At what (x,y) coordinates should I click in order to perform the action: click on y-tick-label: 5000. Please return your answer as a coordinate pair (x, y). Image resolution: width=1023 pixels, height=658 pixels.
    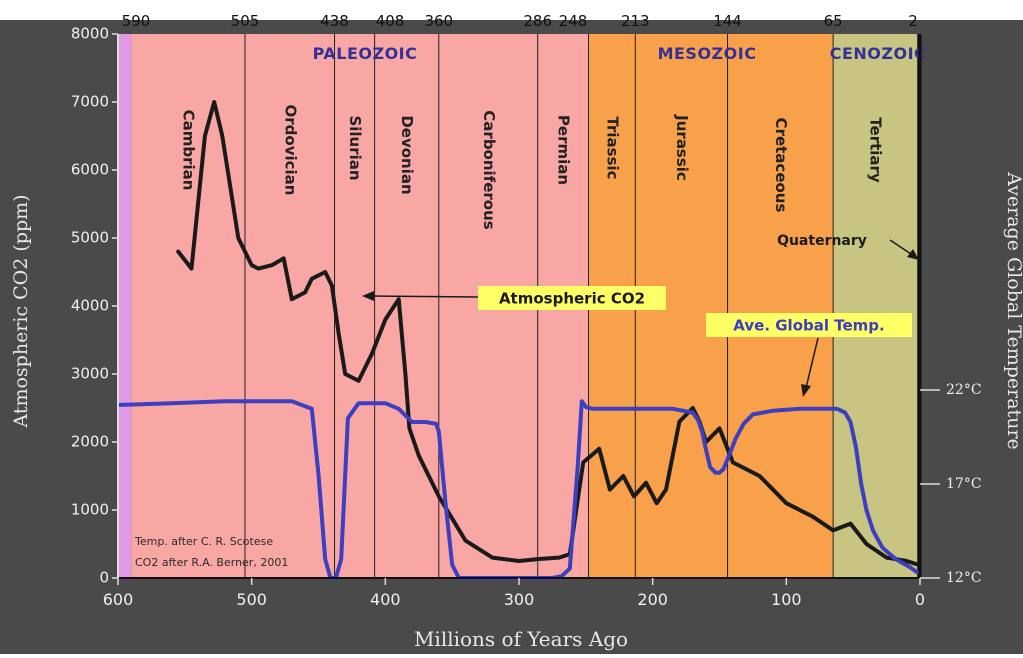
    Looking at the image, I should click on (90, 238).